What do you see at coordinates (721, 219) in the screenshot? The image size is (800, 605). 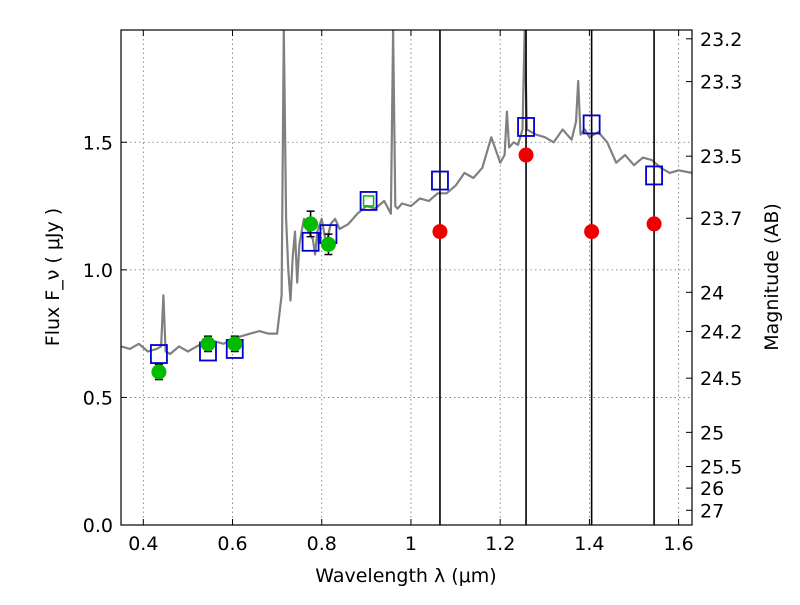 I see `mag-tick-label: 23.7` at bounding box center [721, 219].